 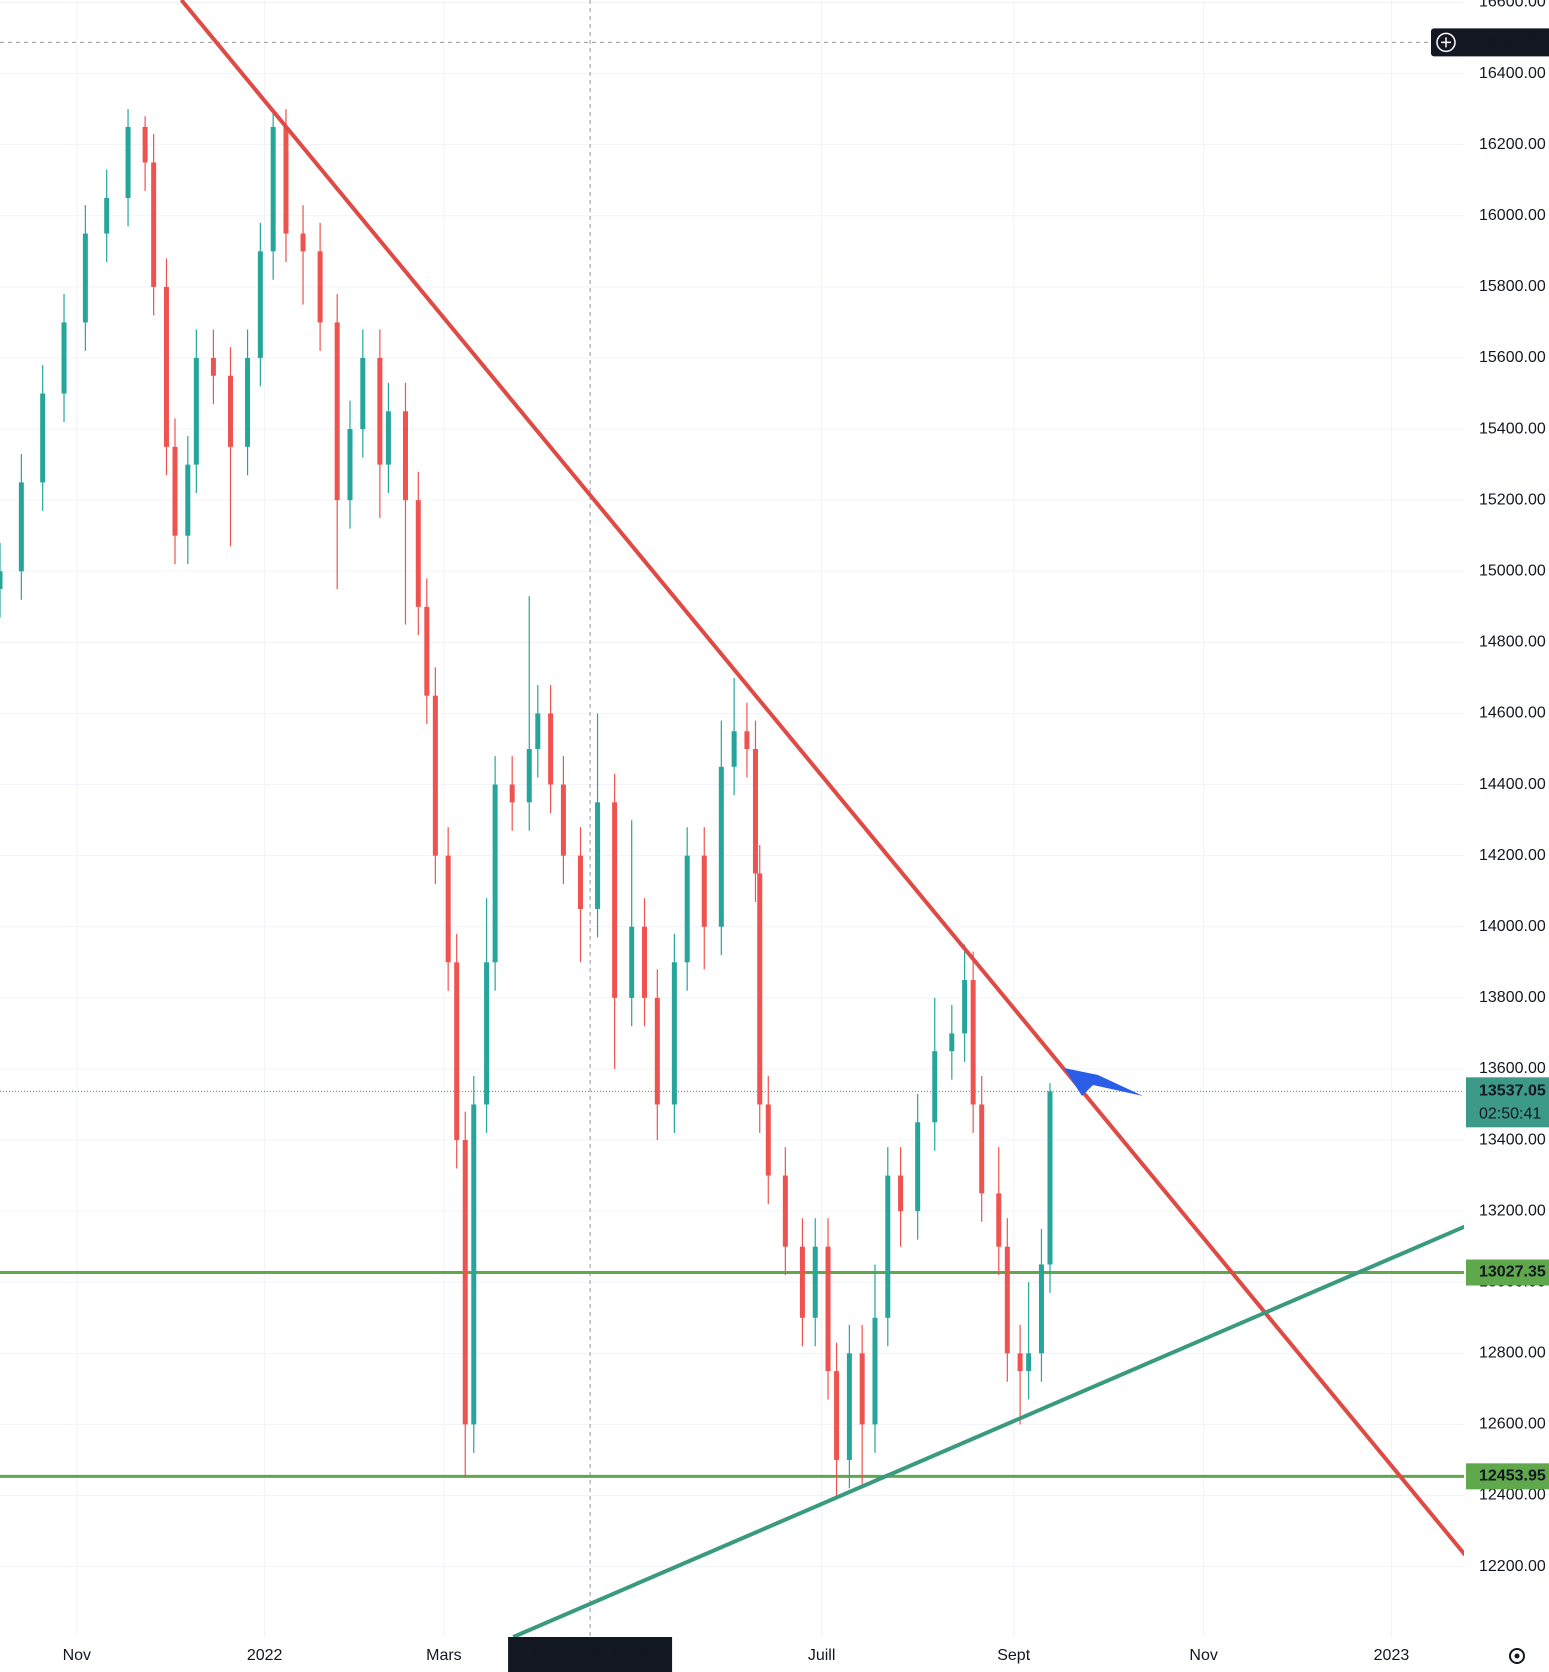 What do you see at coordinates (1512, 42) in the screenshot?
I see `crosshair-price-label: 16487.69` at bounding box center [1512, 42].